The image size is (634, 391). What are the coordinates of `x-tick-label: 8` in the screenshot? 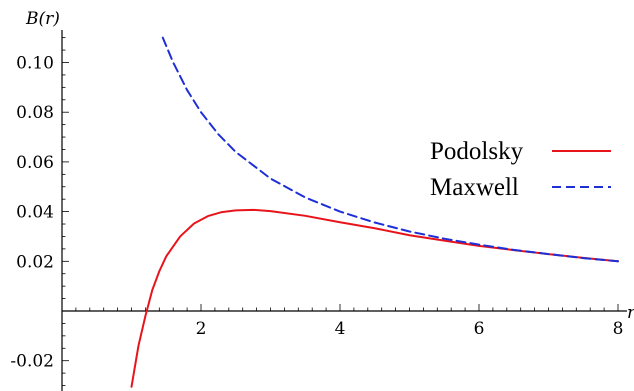 It's located at (618, 329).